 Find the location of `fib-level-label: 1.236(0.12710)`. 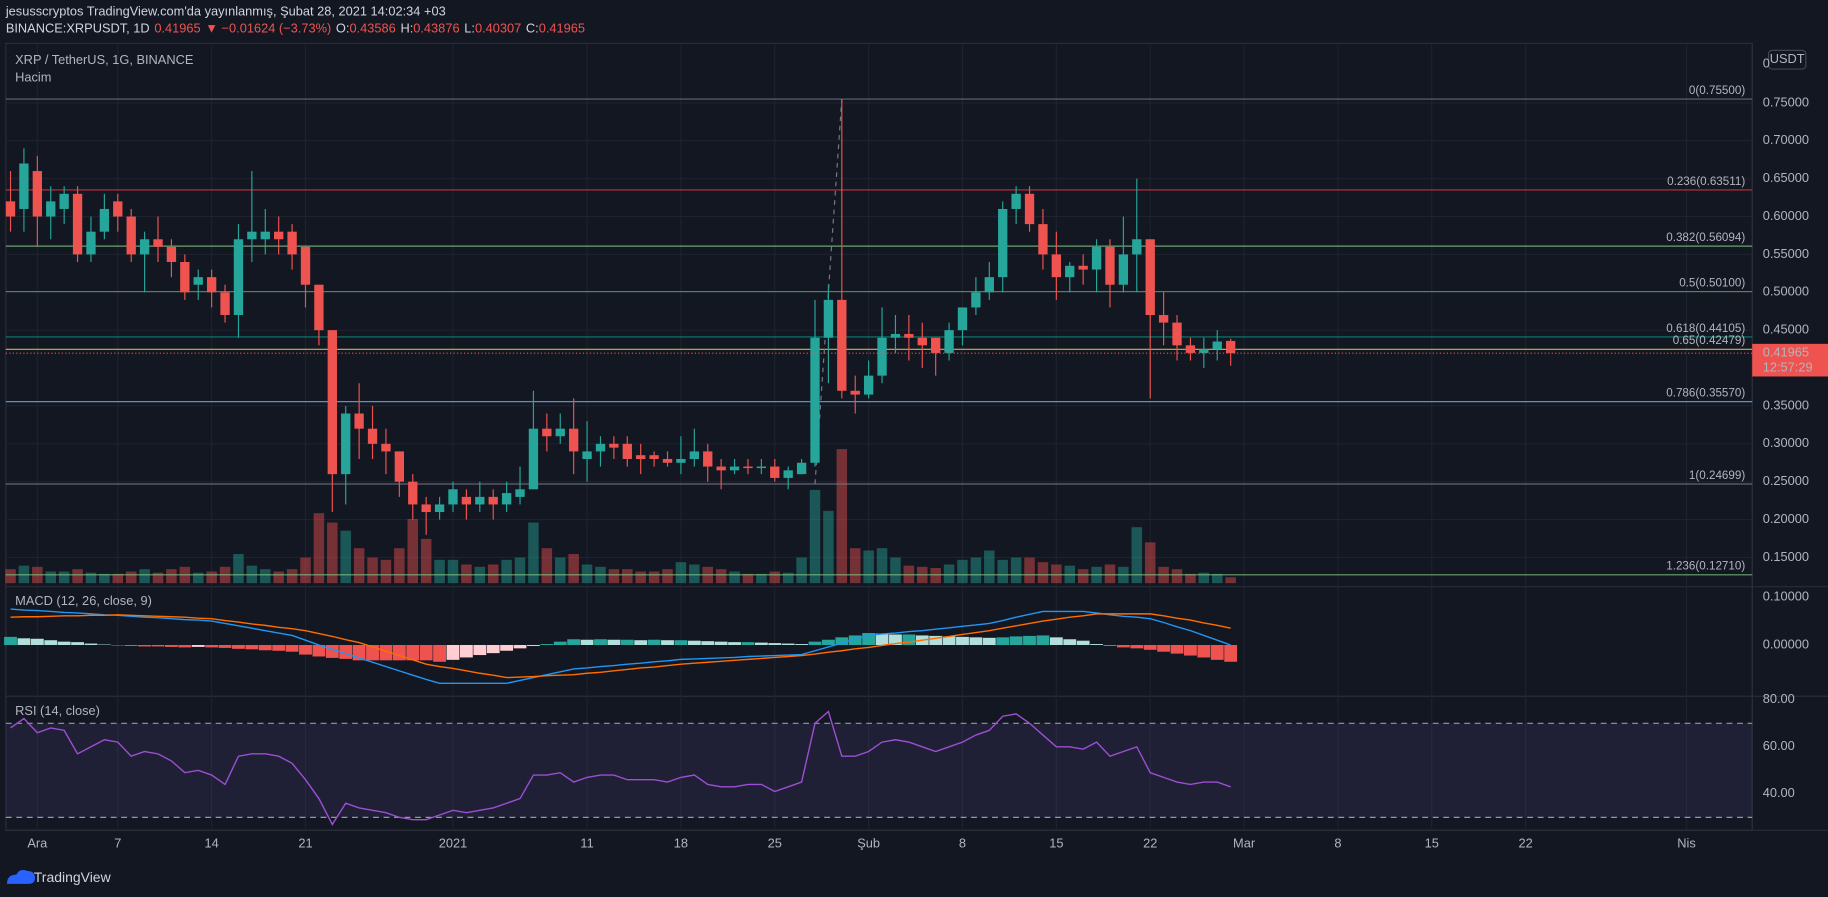

fib-level-label: 1.236(0.12710) is located at coordinates (1705, 566).